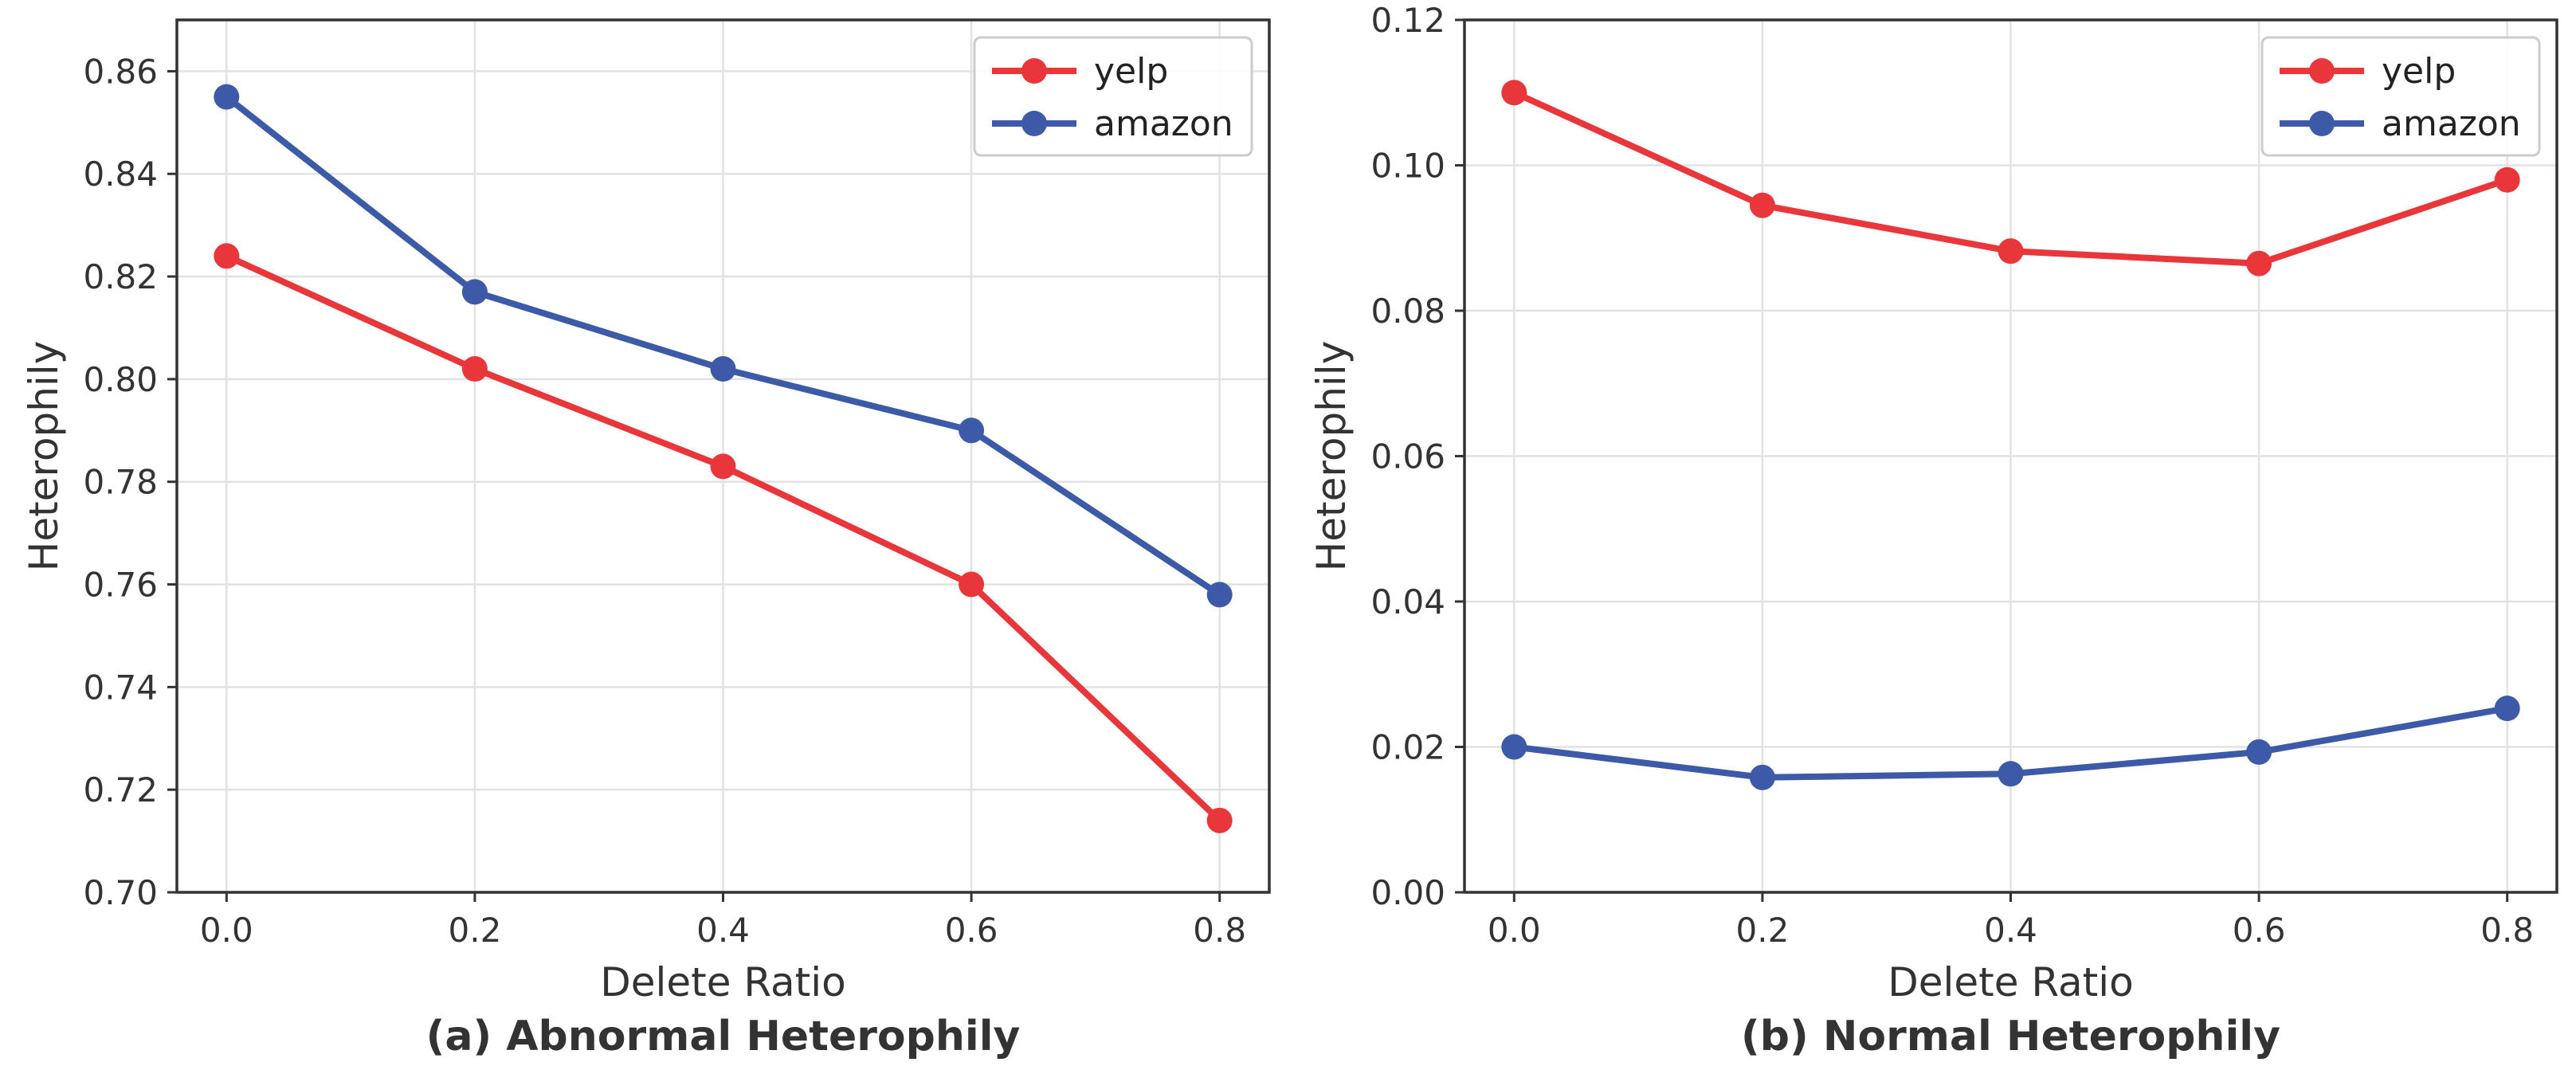 The width and height of the screenshot is (2576, 1066). What do you see at coordinates (120, 585) in the screenshot?
I see `y-tick-label: 0.76` at bounding box center [120, 585].